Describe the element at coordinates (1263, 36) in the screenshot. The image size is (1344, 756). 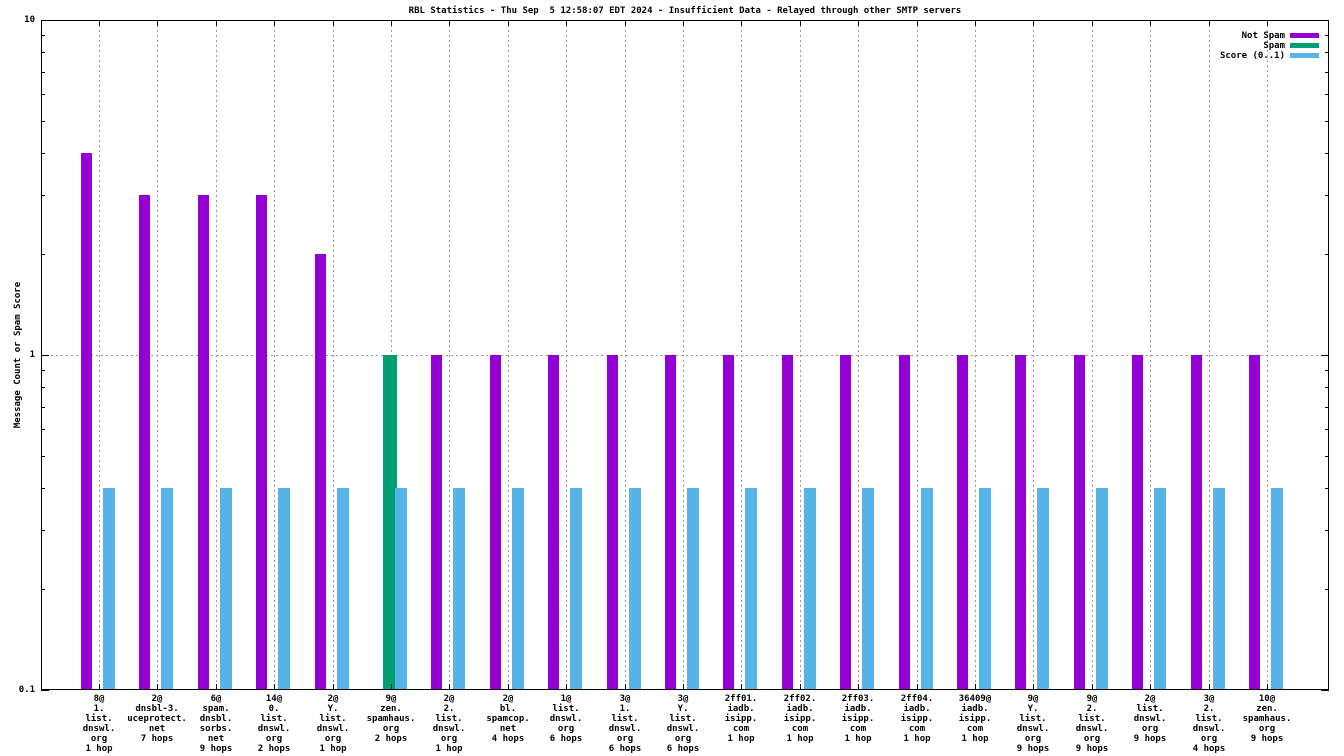
I see `legend-label: Not Spam` at that location.